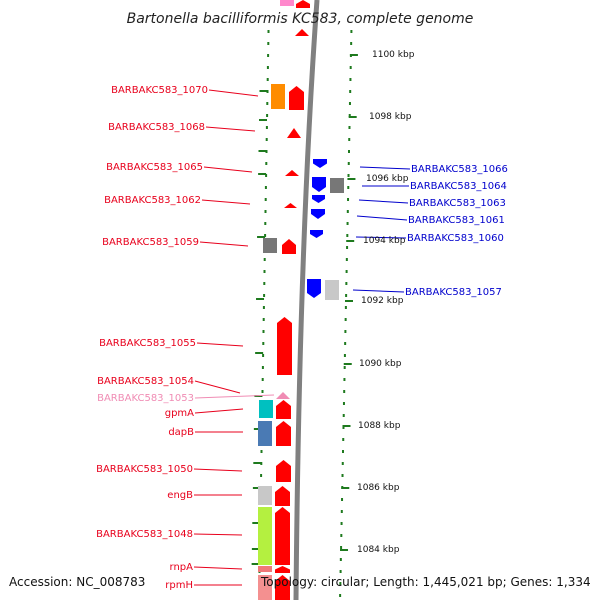  What do you see at coordinates (144, 534) in the screenshot?
I see `gene-label: BARBAKC583_1048` at bounding box center [144, 534].